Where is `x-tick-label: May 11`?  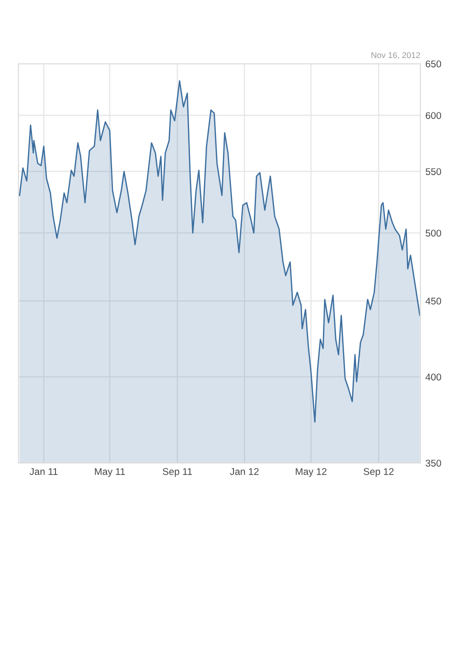 x-tick-label: May 11 is located at coordinates (109, 472).